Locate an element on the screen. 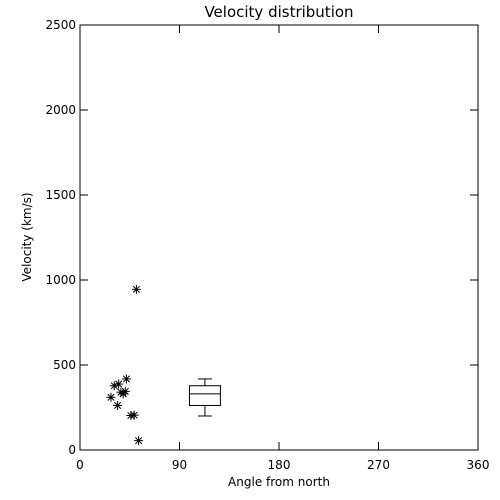  x-tick-label: 360 is located at coordinates (478, 465).